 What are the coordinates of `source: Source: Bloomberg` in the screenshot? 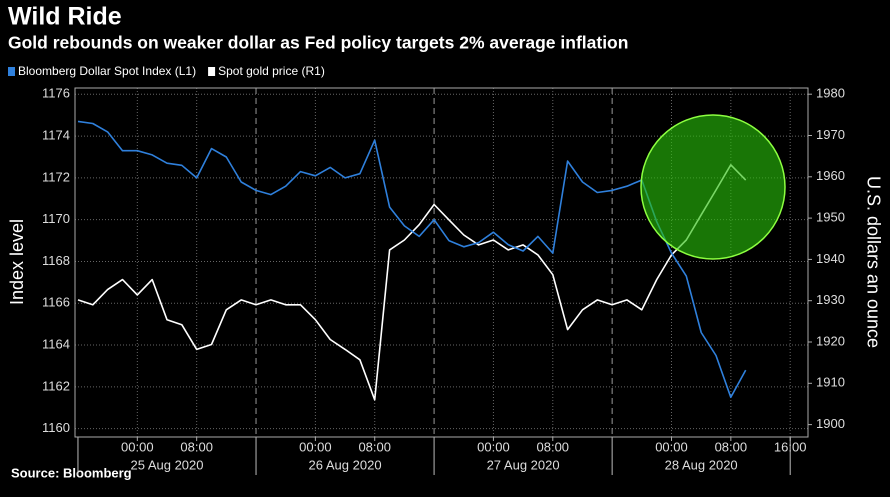 It's located at (71, 472).